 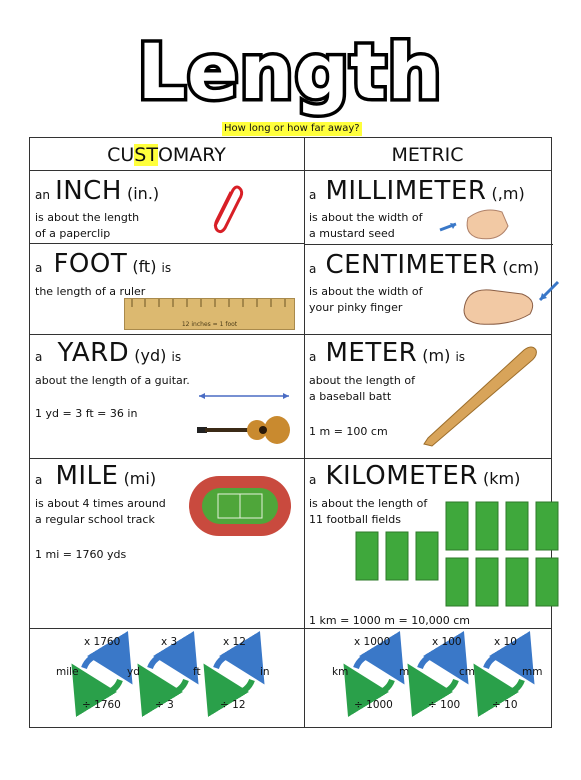 I want to click on divide-label: ÷ 12, so click(x=233, y=705).